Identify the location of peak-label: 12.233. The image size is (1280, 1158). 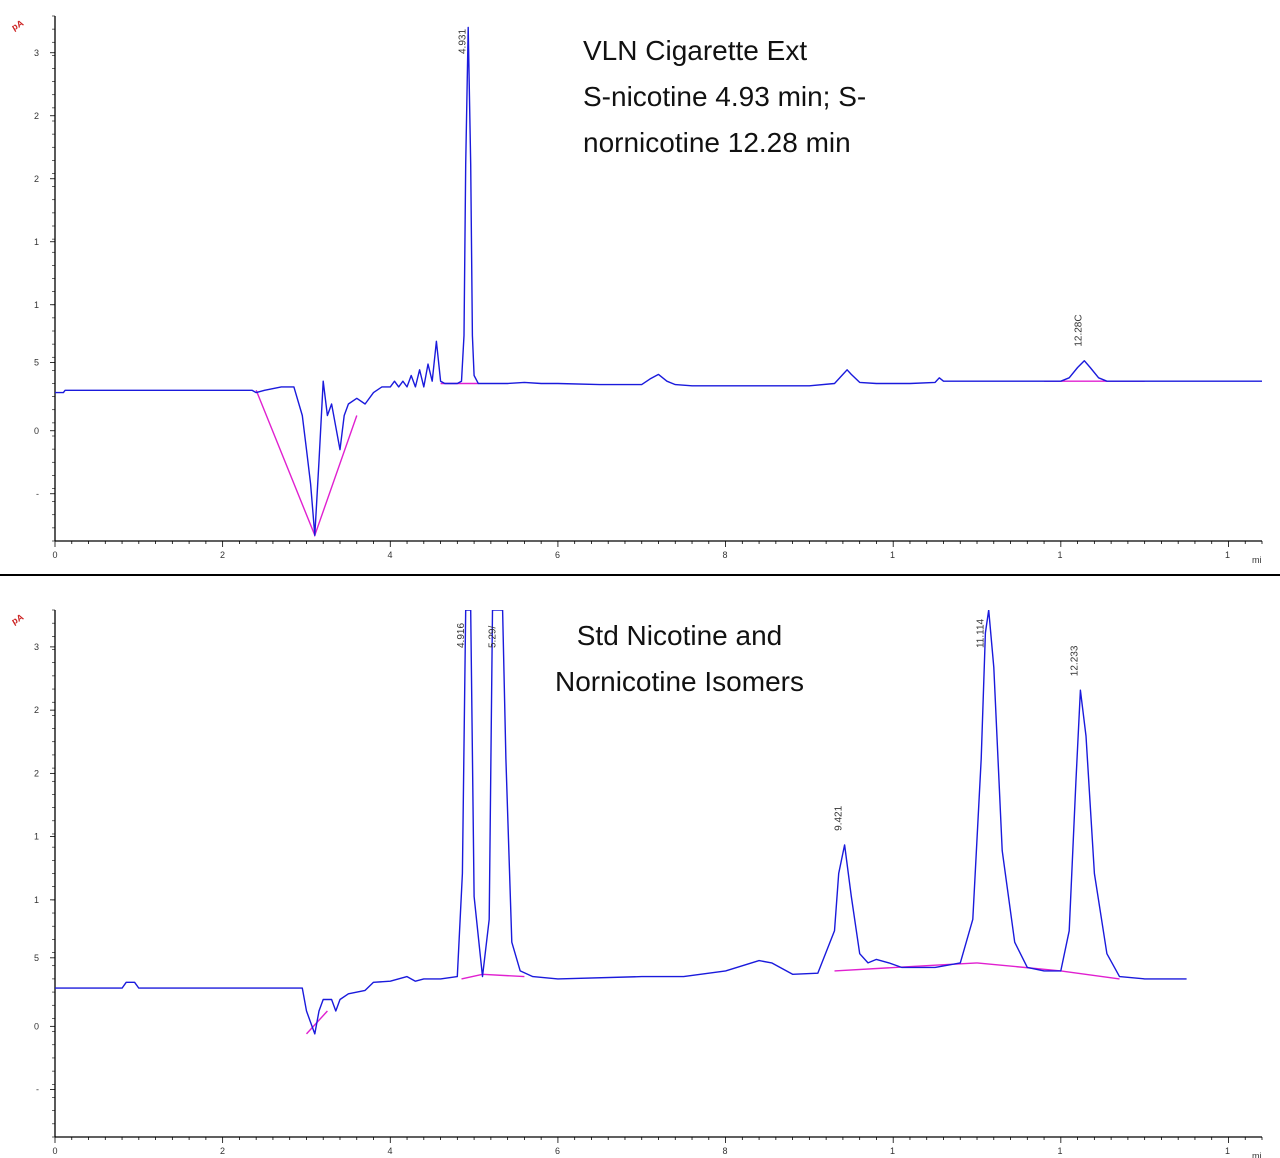
(1074, 660).